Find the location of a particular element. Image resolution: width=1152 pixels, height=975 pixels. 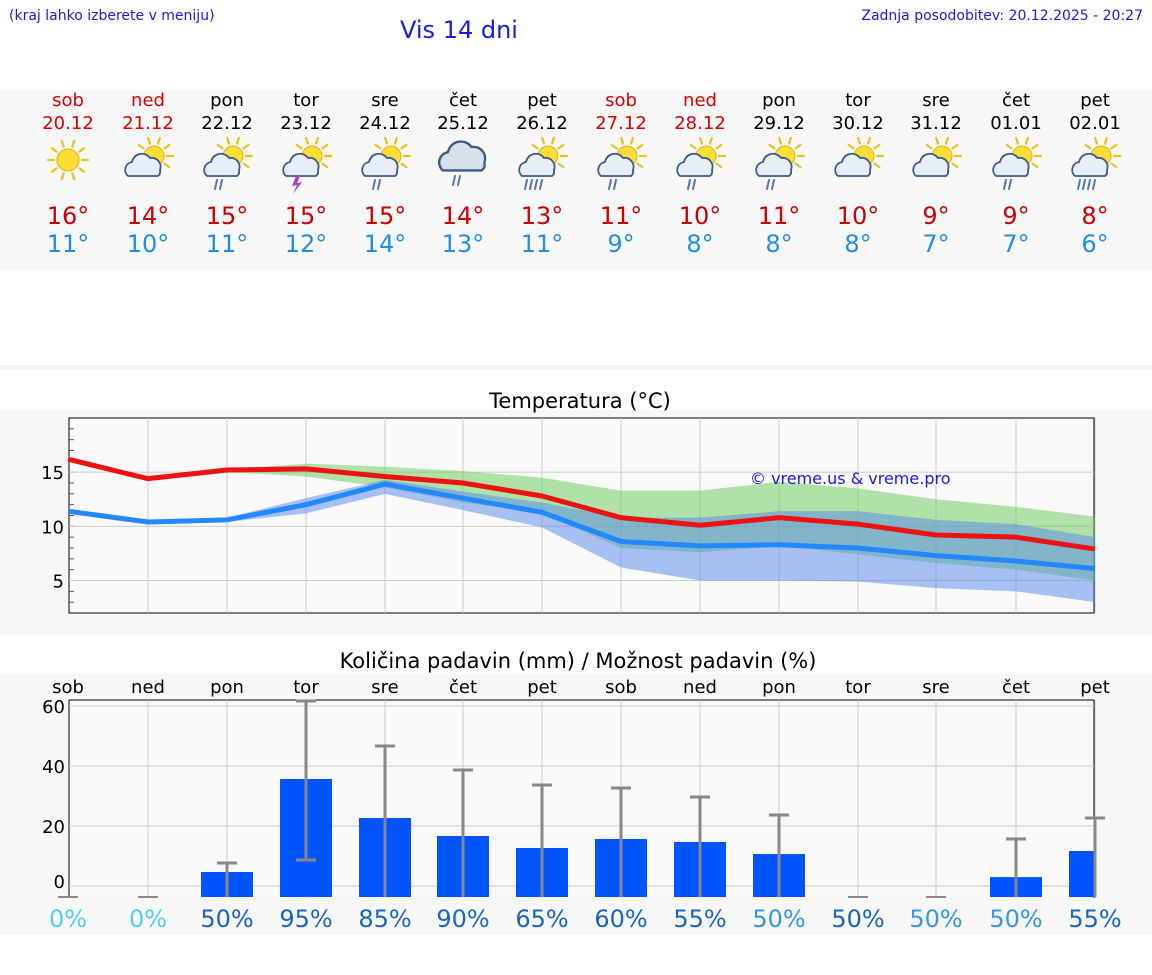

day-name: tor is located at coordinates (858, 100).